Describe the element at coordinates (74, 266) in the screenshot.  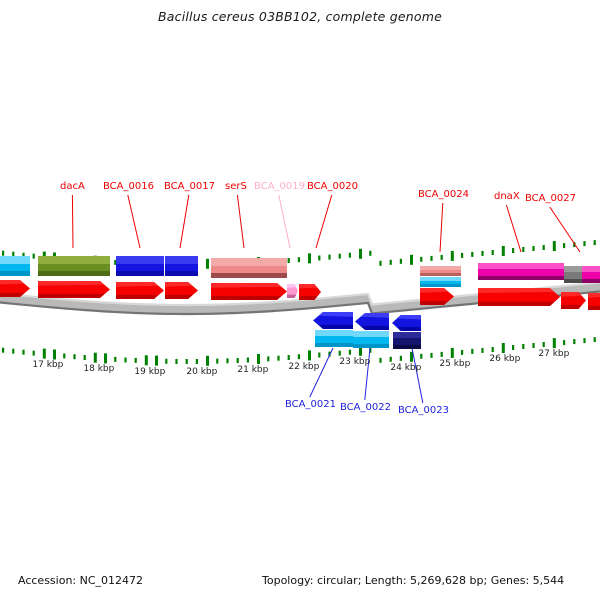
I see `box-olive` at that location.